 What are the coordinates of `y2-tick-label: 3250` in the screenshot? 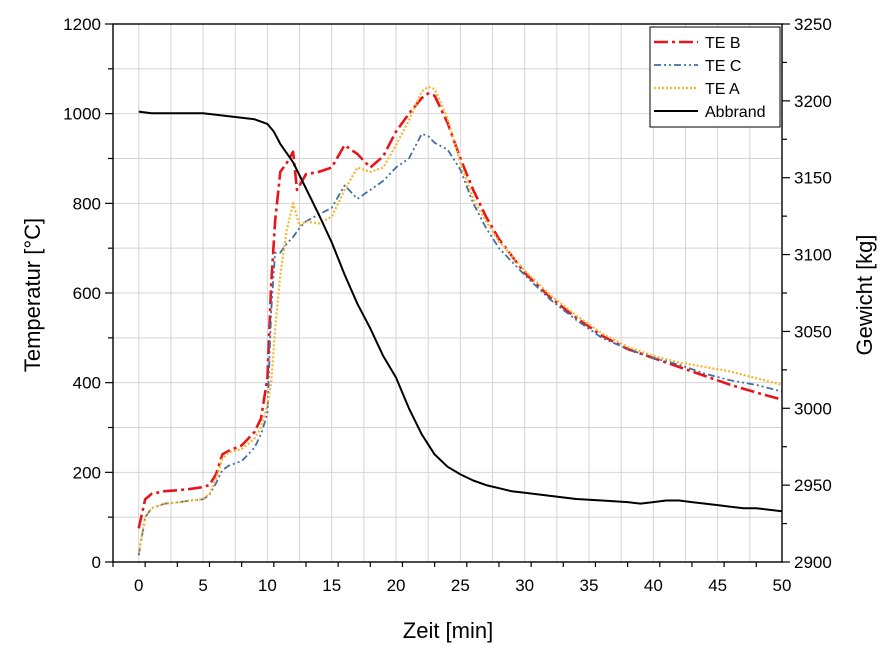 It's located at (813, 24).